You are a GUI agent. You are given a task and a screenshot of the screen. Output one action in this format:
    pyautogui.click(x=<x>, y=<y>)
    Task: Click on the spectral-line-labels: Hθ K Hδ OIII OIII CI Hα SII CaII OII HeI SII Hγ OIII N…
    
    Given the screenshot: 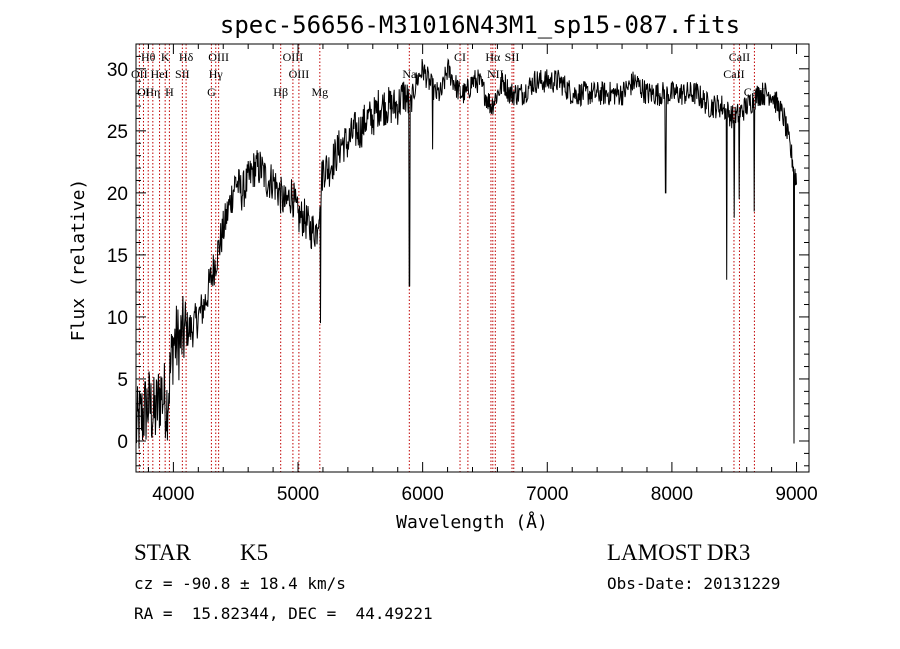 What is the action you would take?
    pyautogui.click(x=448, y=74)
    